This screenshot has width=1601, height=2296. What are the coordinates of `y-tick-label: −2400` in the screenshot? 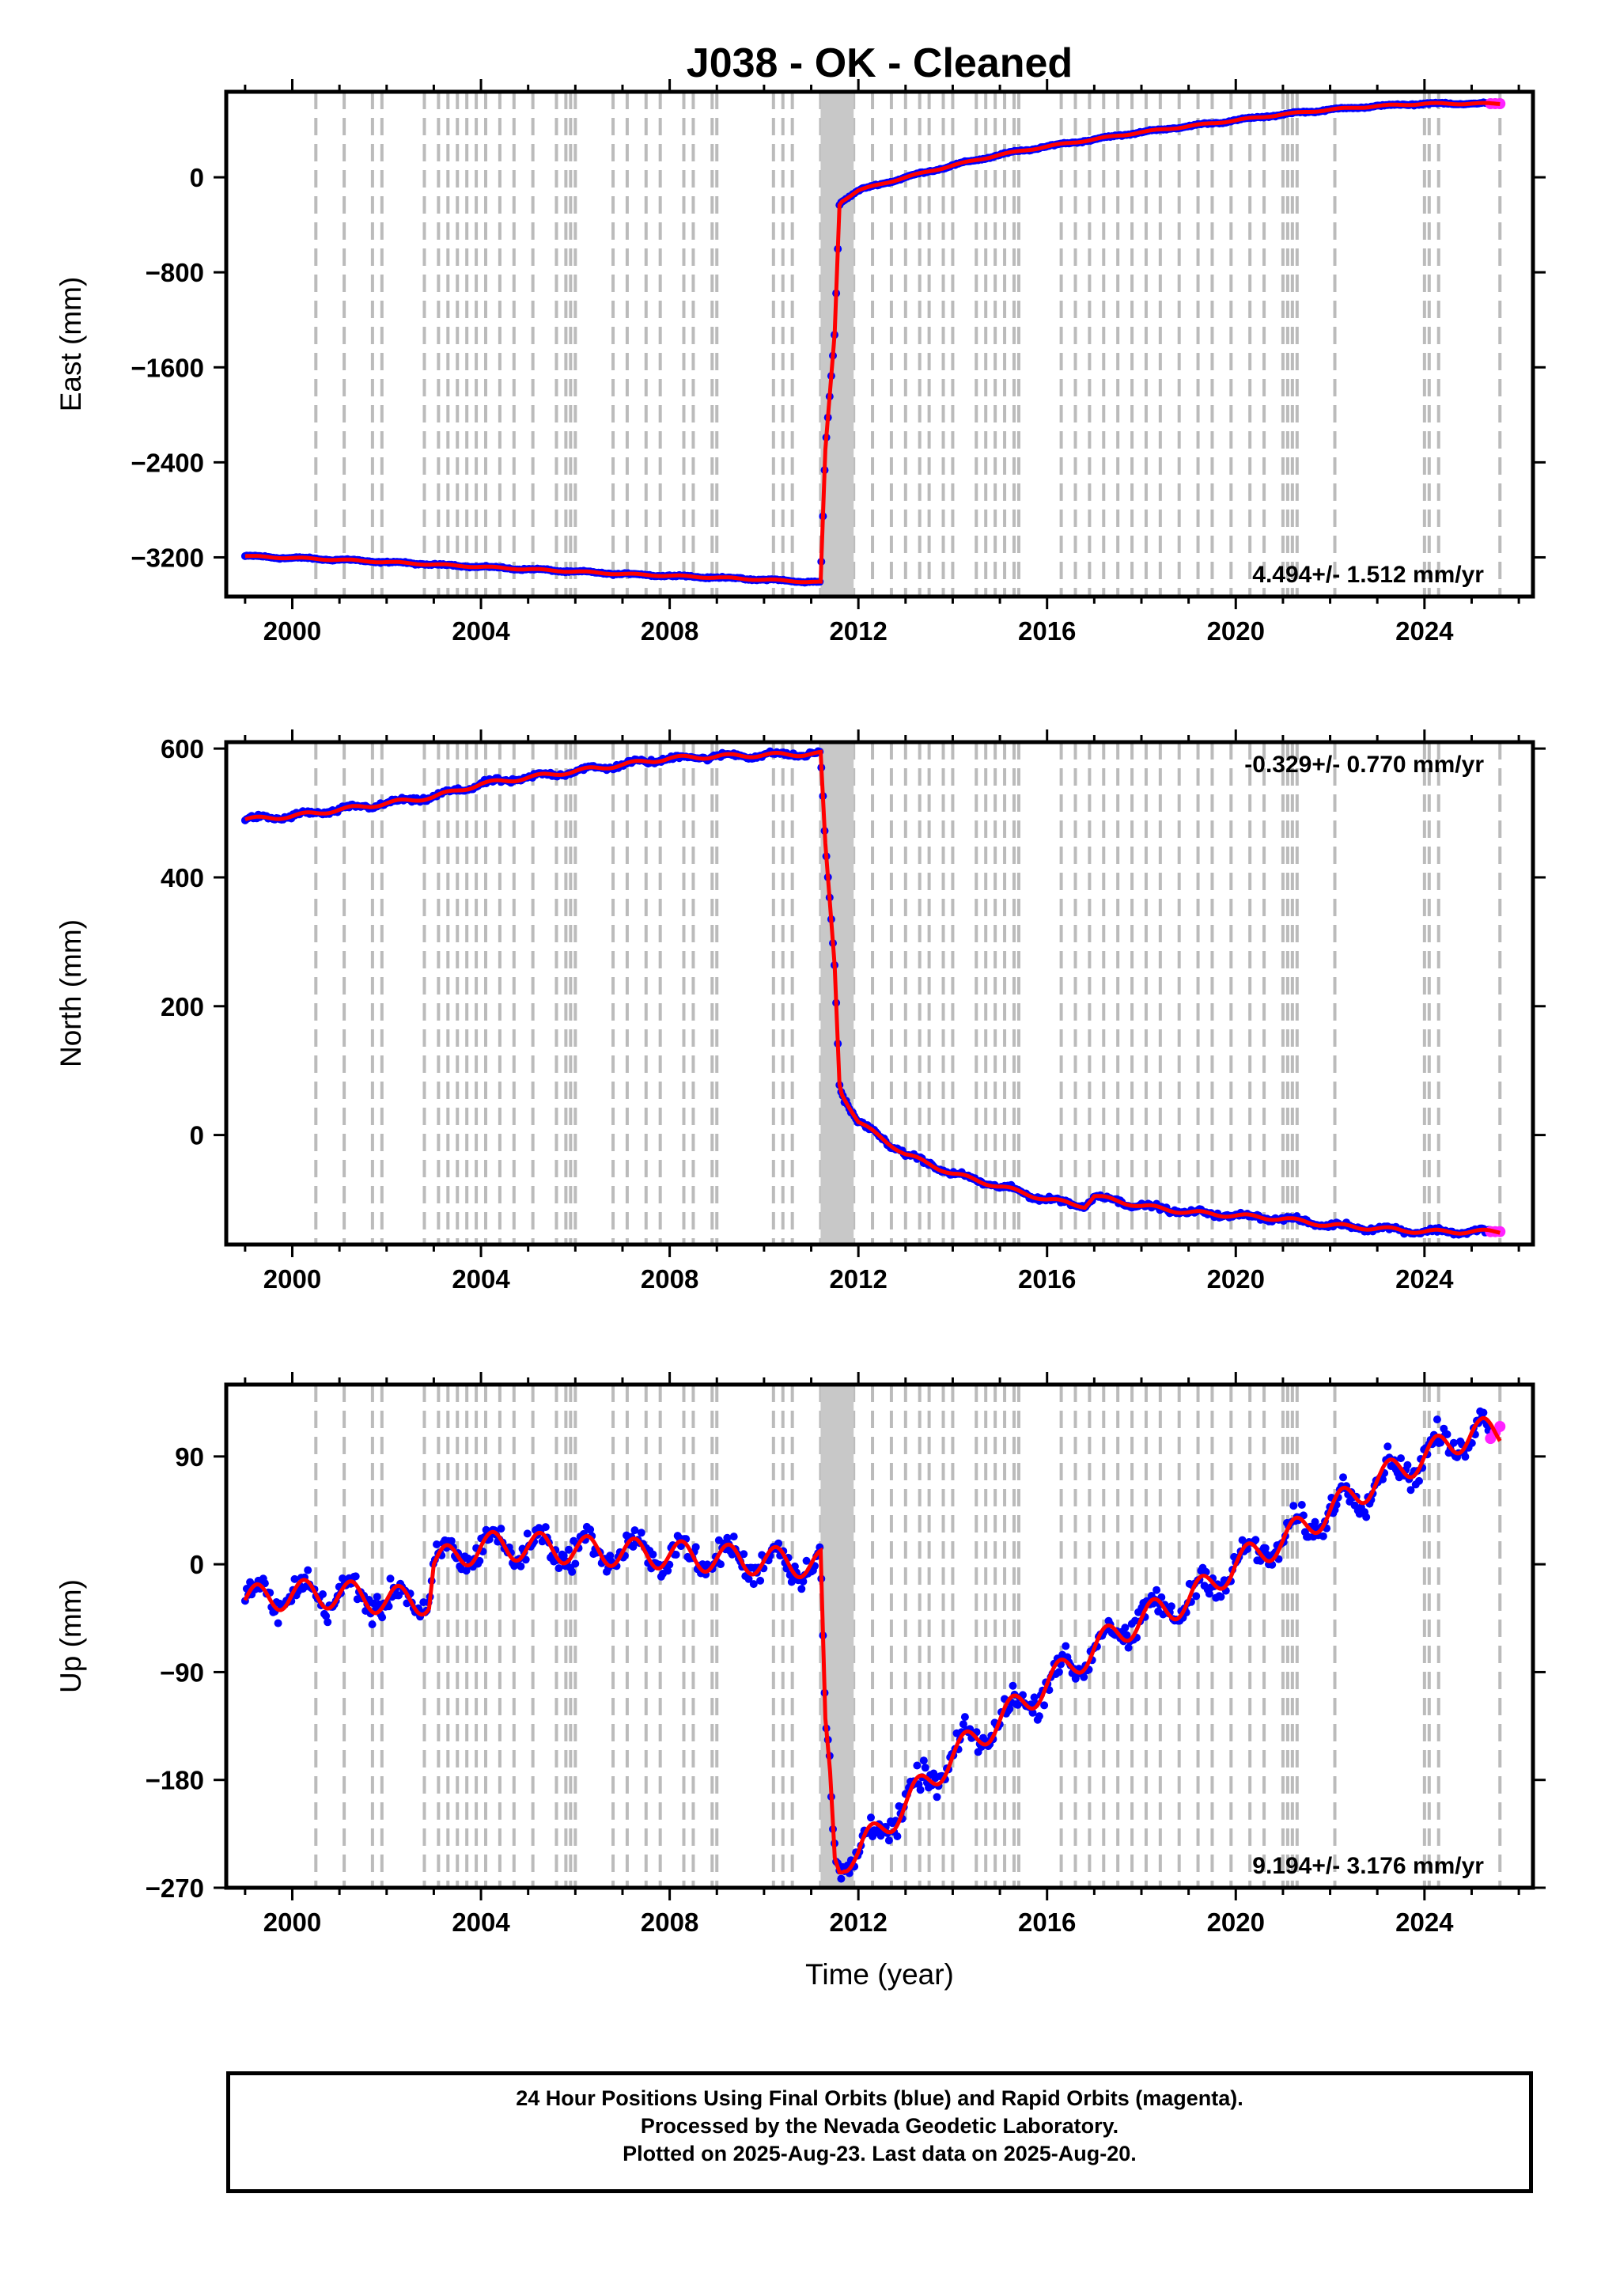 It's located at (167, 463).